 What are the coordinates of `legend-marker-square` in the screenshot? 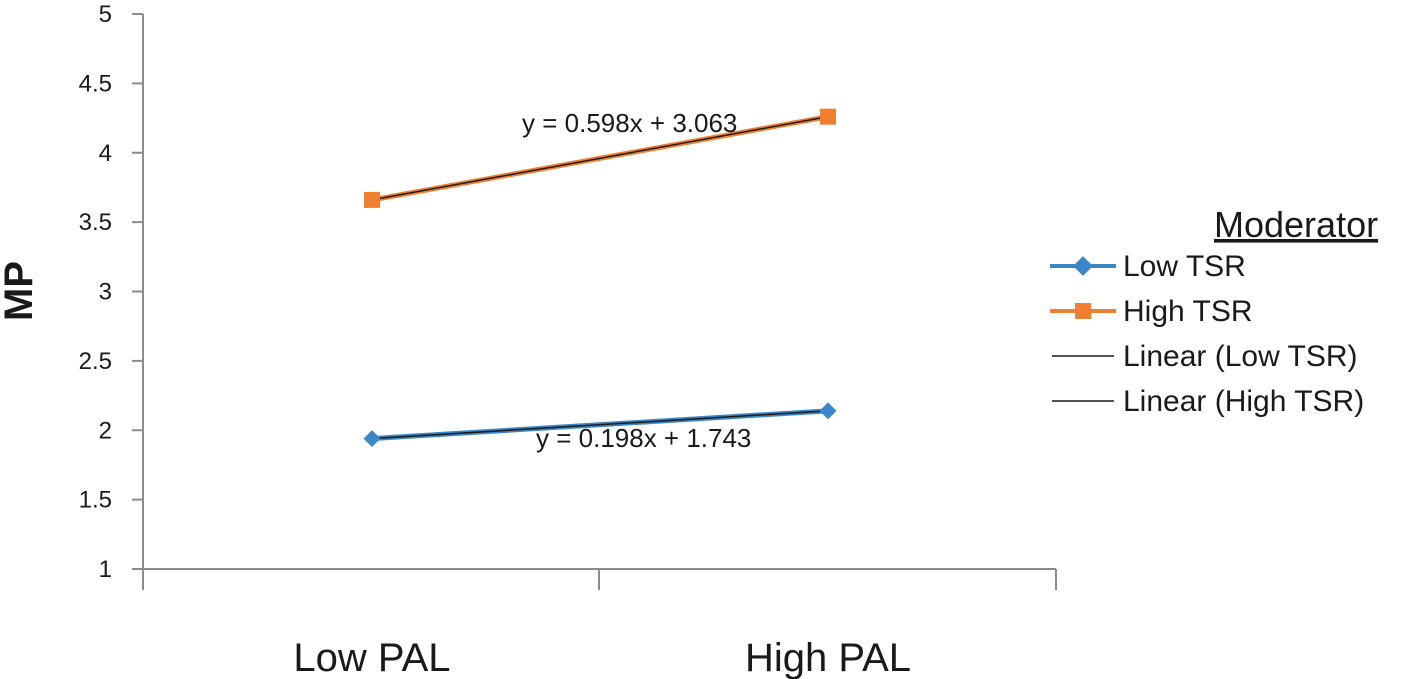 It's located at (1083, 311).